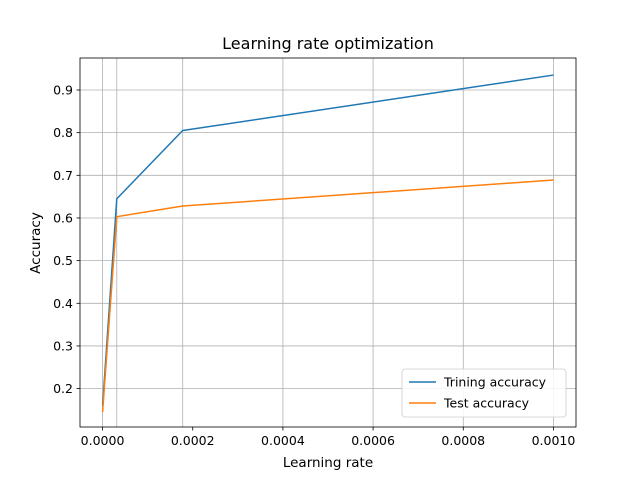  Describe the element at coordinates (484, 393) in the screenshot. I see `legend-box` at that location.